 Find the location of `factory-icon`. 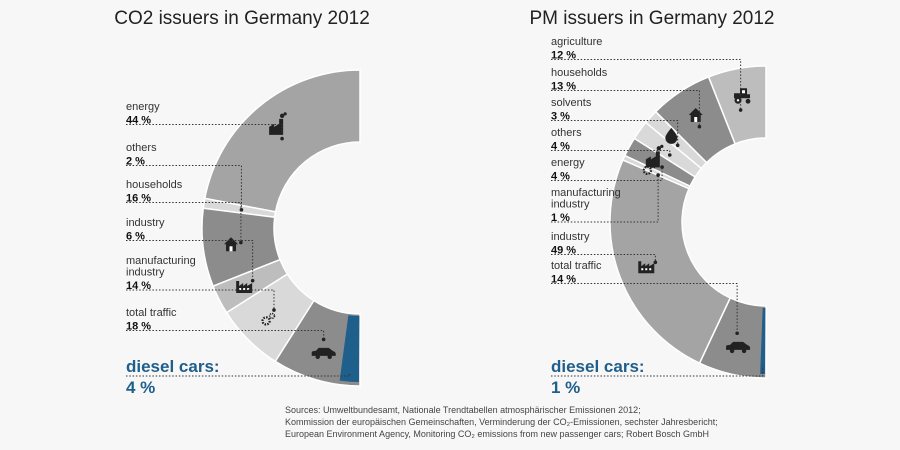

factory-icon is located at coordinates (646, 267).